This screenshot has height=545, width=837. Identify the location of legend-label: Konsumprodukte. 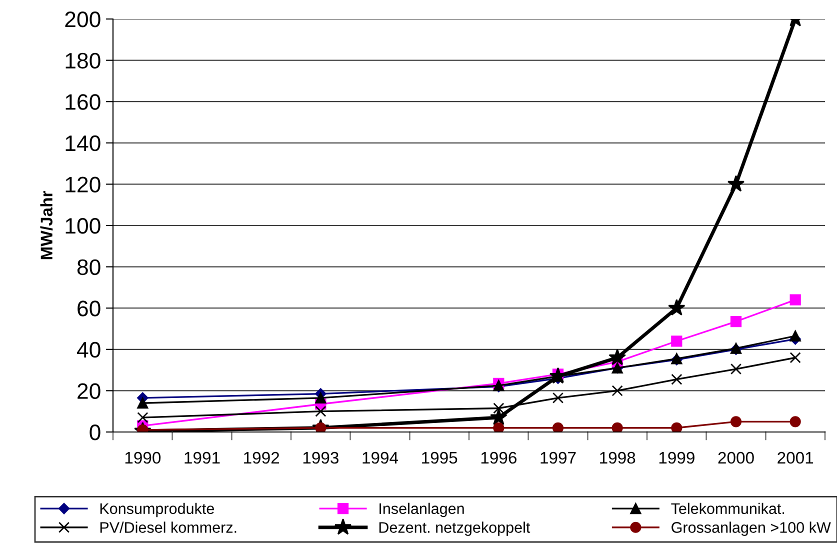
(157, 510).